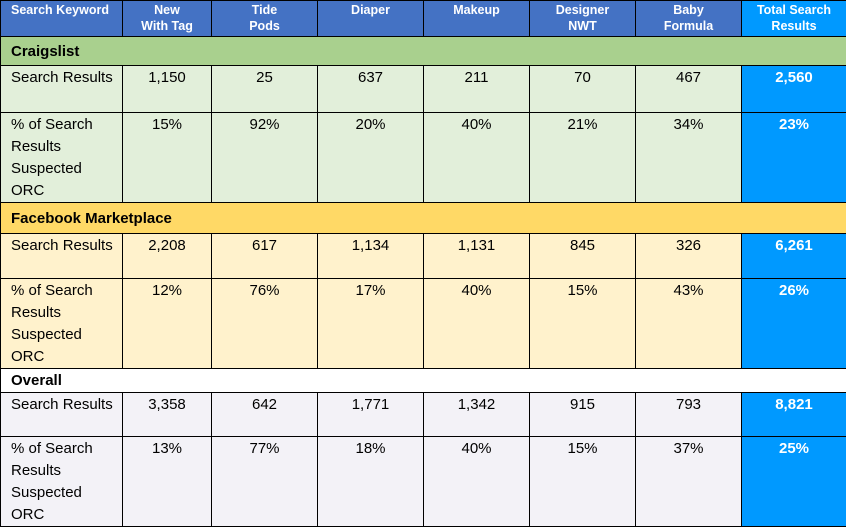 The width and height of the screenshot is (846, 527). Describe the element at coordinates (794, 324) in the screenshot. I see `cell-total: 26%` at that location.